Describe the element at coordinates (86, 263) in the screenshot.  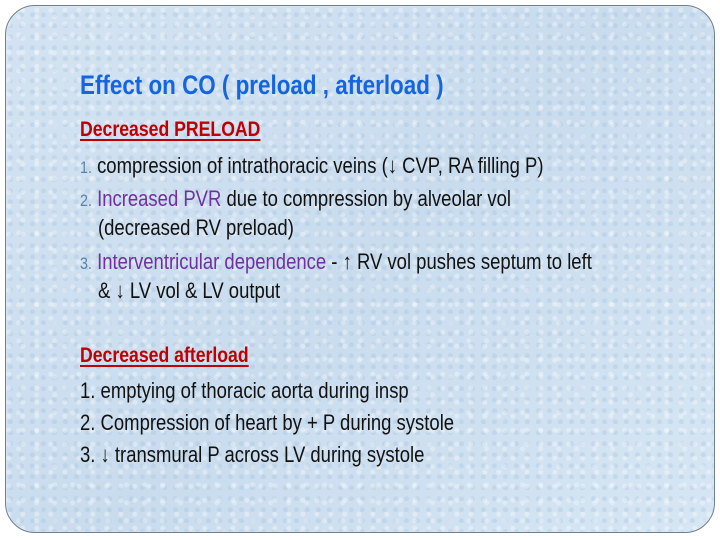
I see `item-number: 3.` at that location.